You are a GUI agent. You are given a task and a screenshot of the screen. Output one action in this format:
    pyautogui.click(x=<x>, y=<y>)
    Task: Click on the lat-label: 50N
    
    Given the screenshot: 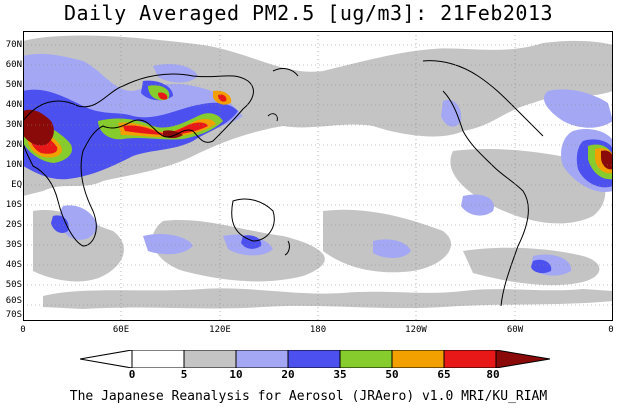 What is the action you would take?
    pyautogui.click(x=13, y=85)
    